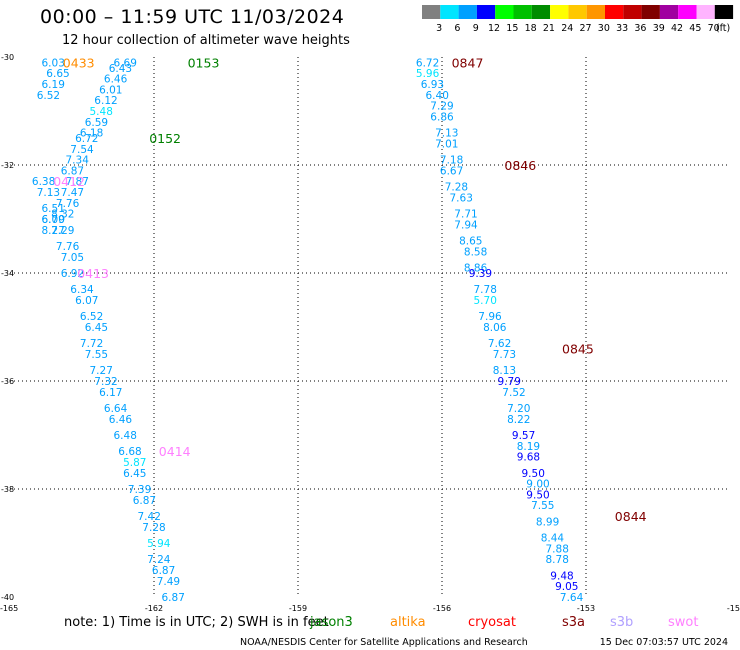 The height and width of the screenshot is (650, 740). I want to click on legend-unit: (ft), so click(723, 28).